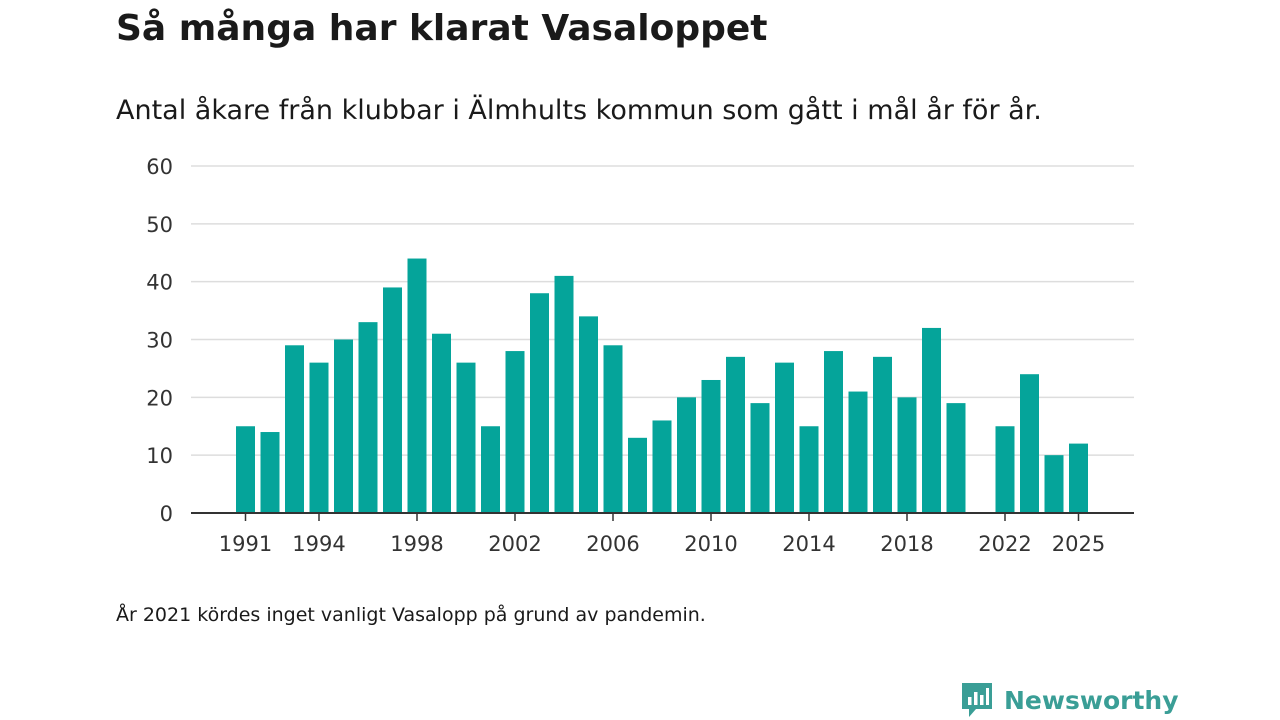 The height and width of the screenshot is (720, 1280). Describe the element at coordinates (514, 544) in the screenshot. I see `x-tick-label: 2002` at that location.